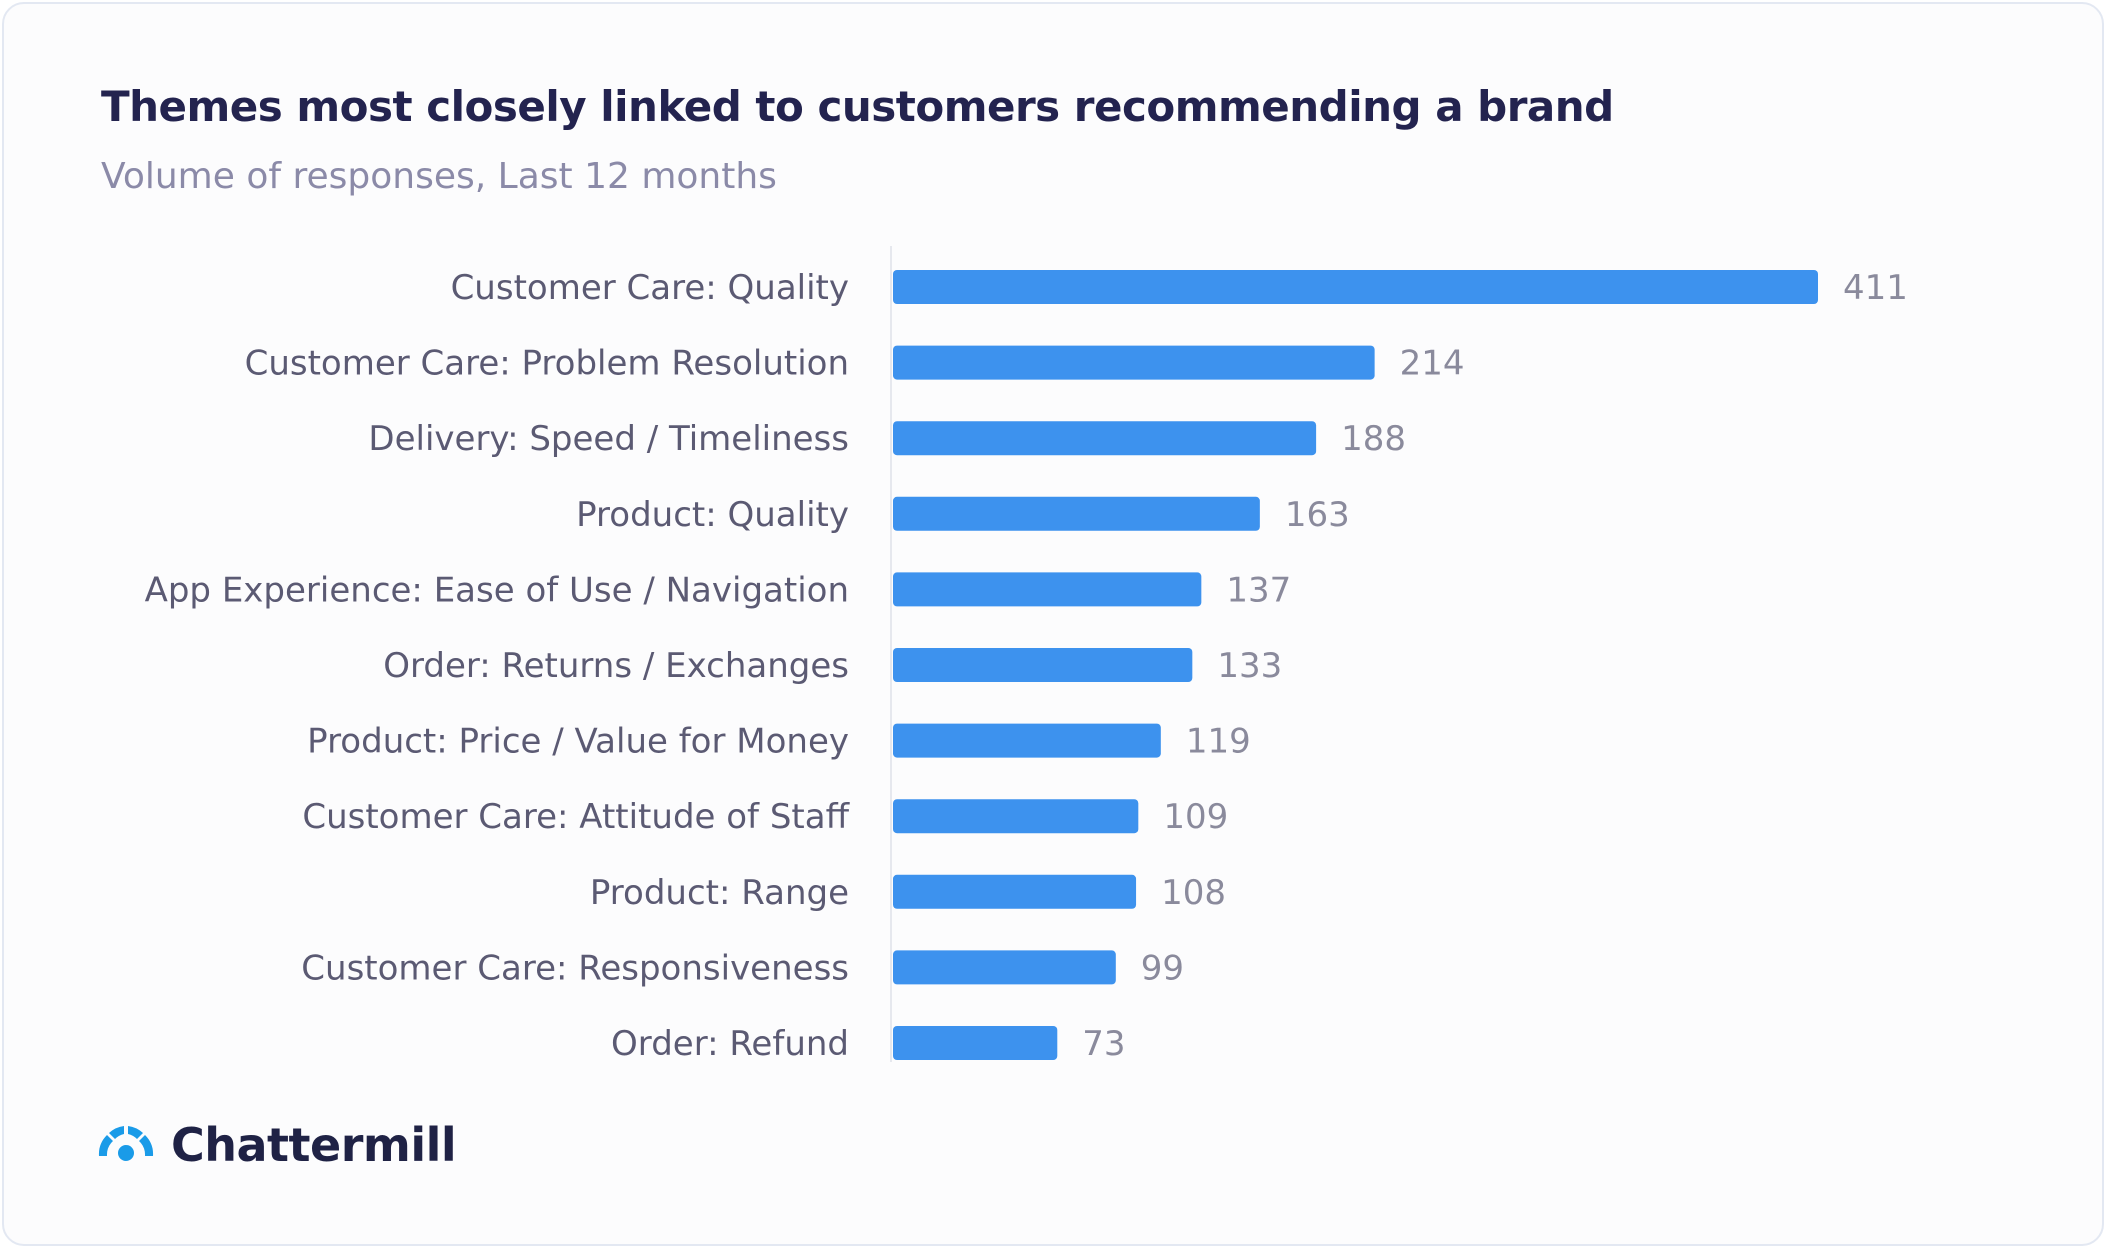 The width and height of the screenshot is (2110, 1250). What do you see at coordinates (575, 968) in the screenshot?
I see `category-label: Customer Care: Responsiveness` at bounding box center [575, 968].